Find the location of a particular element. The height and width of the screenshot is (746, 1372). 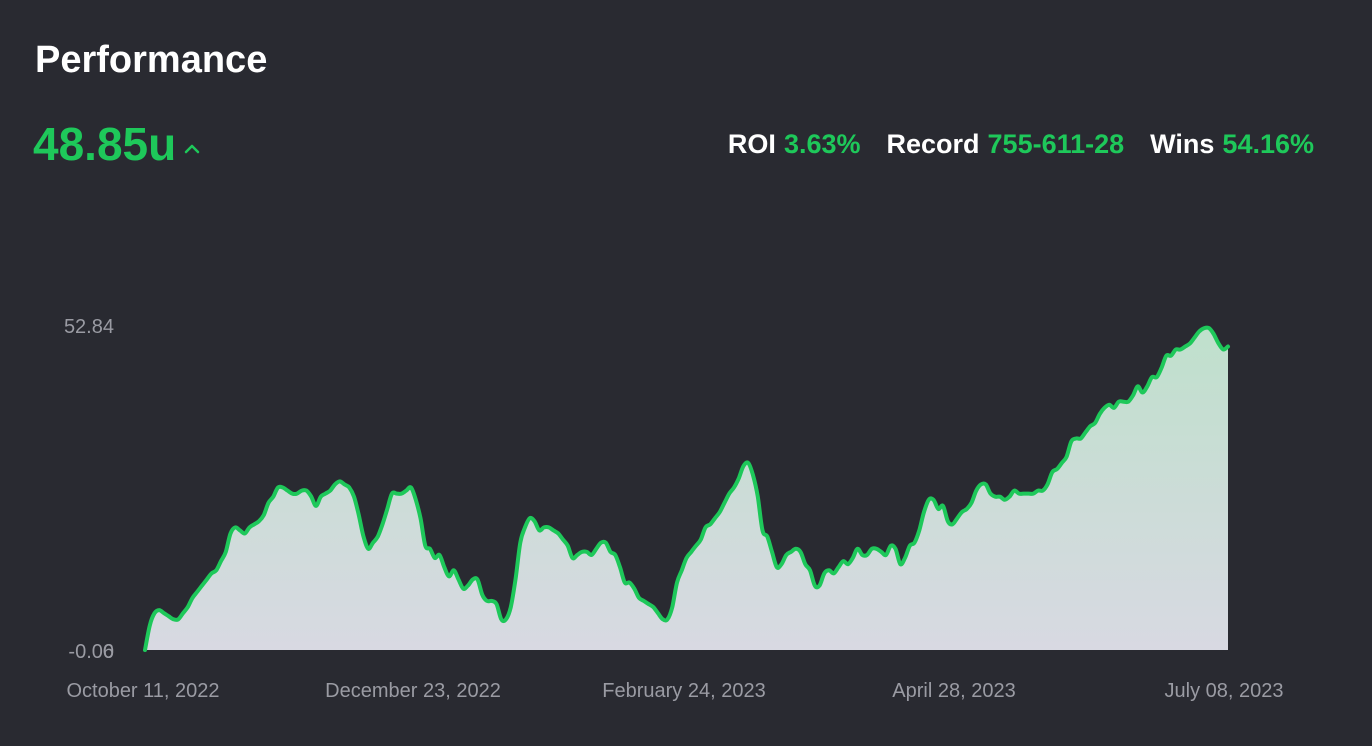

page-title: Performance is located at coordinates (151, 60).